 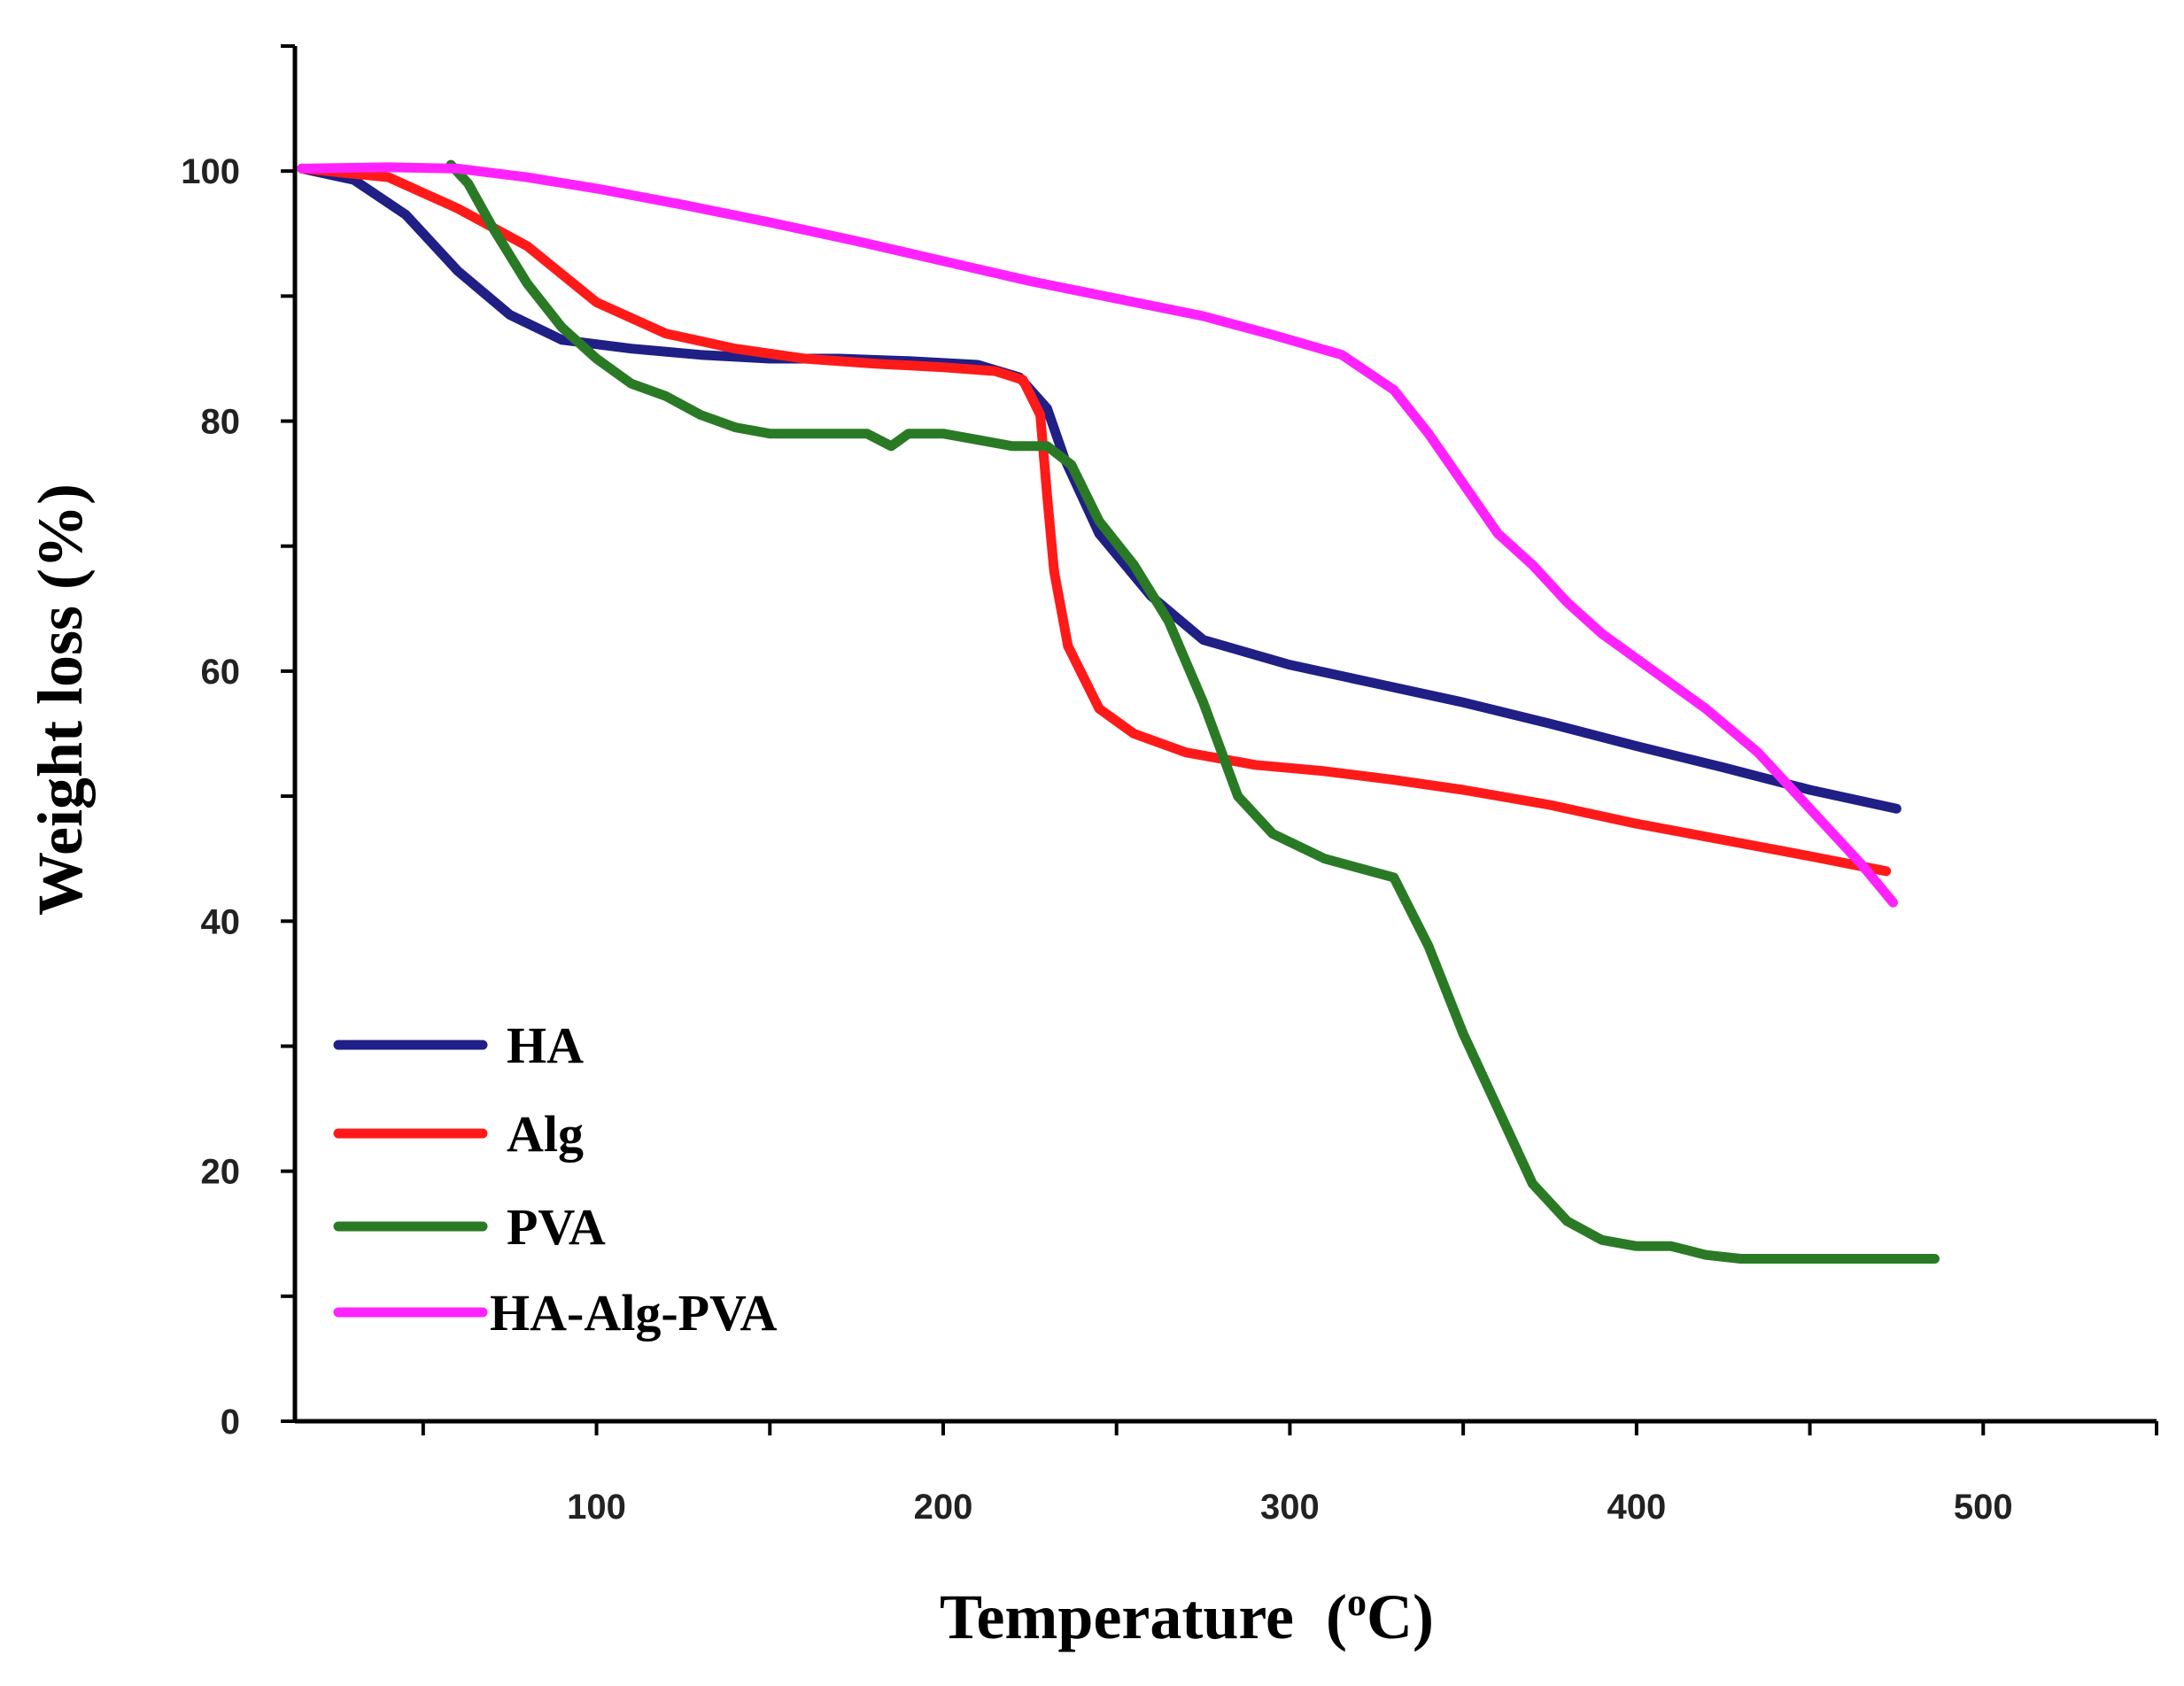 I want to click on x-axis-unit: C, so click(x=1390, y=1617).